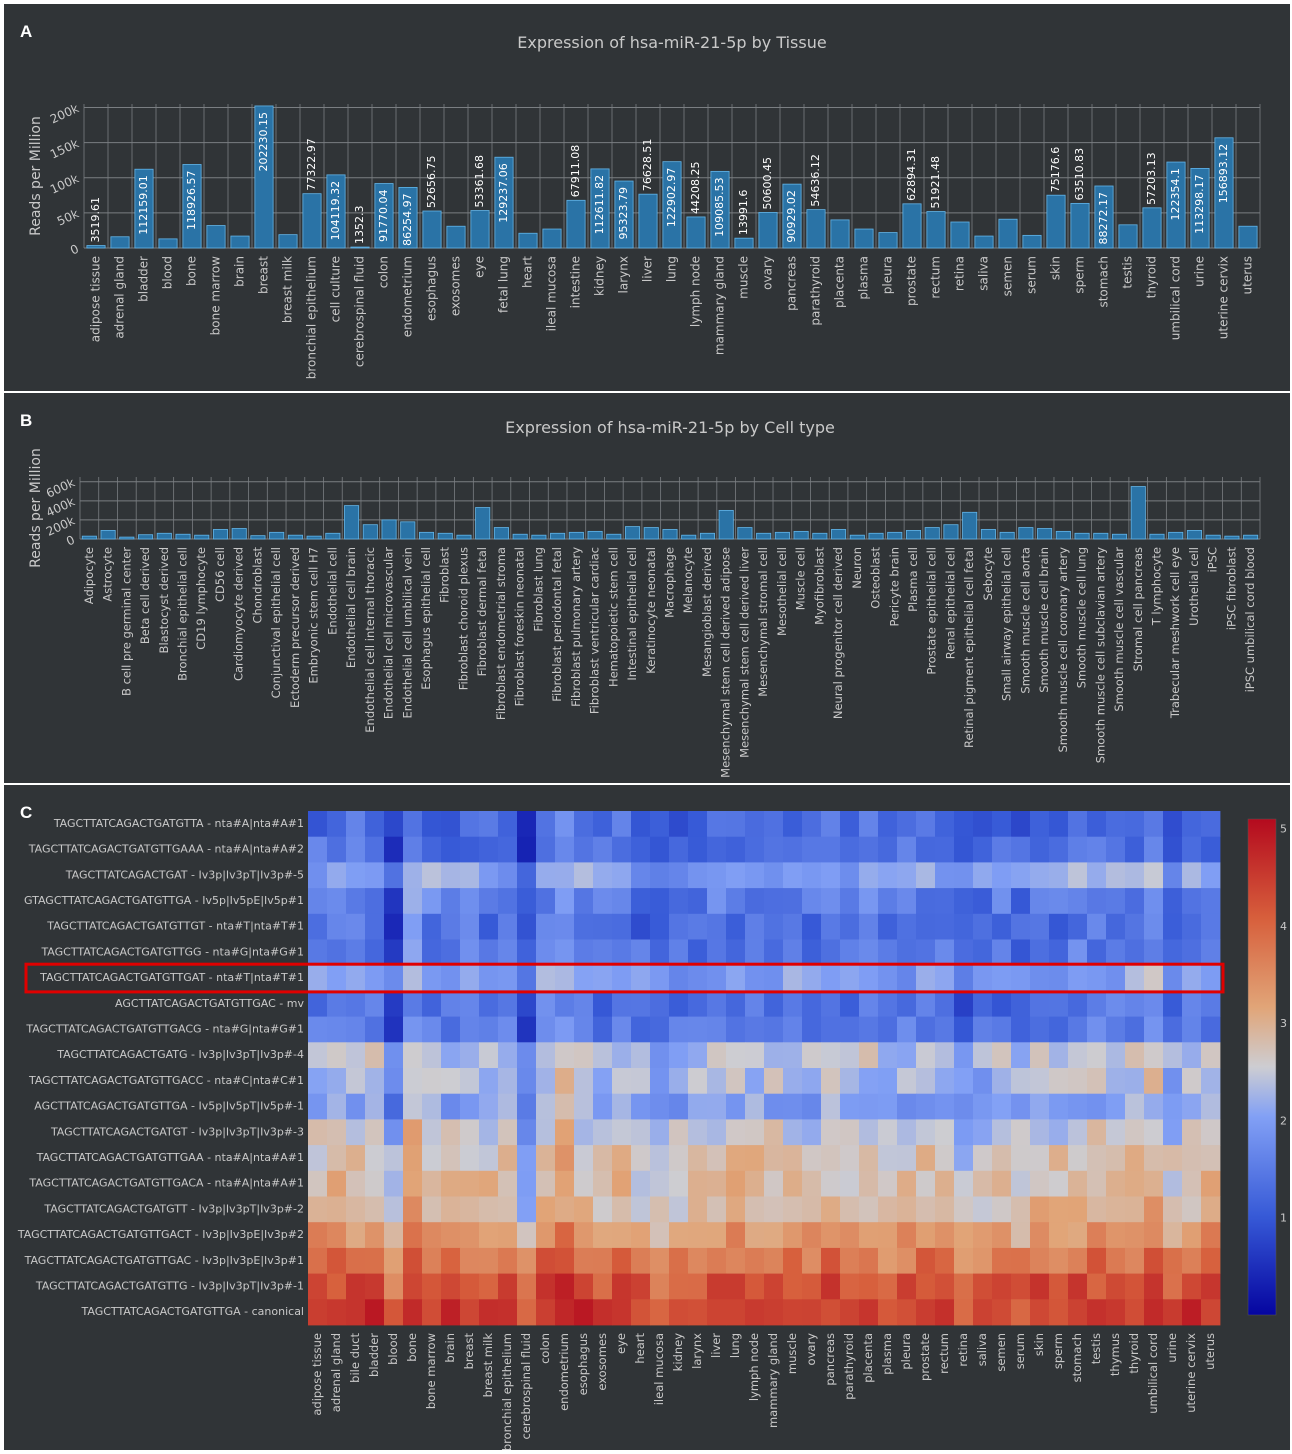  Describe the element at coordinates (295, 627) in the screenshot. I see `x-tick-label: Ectoderm precursor derived` at that location.